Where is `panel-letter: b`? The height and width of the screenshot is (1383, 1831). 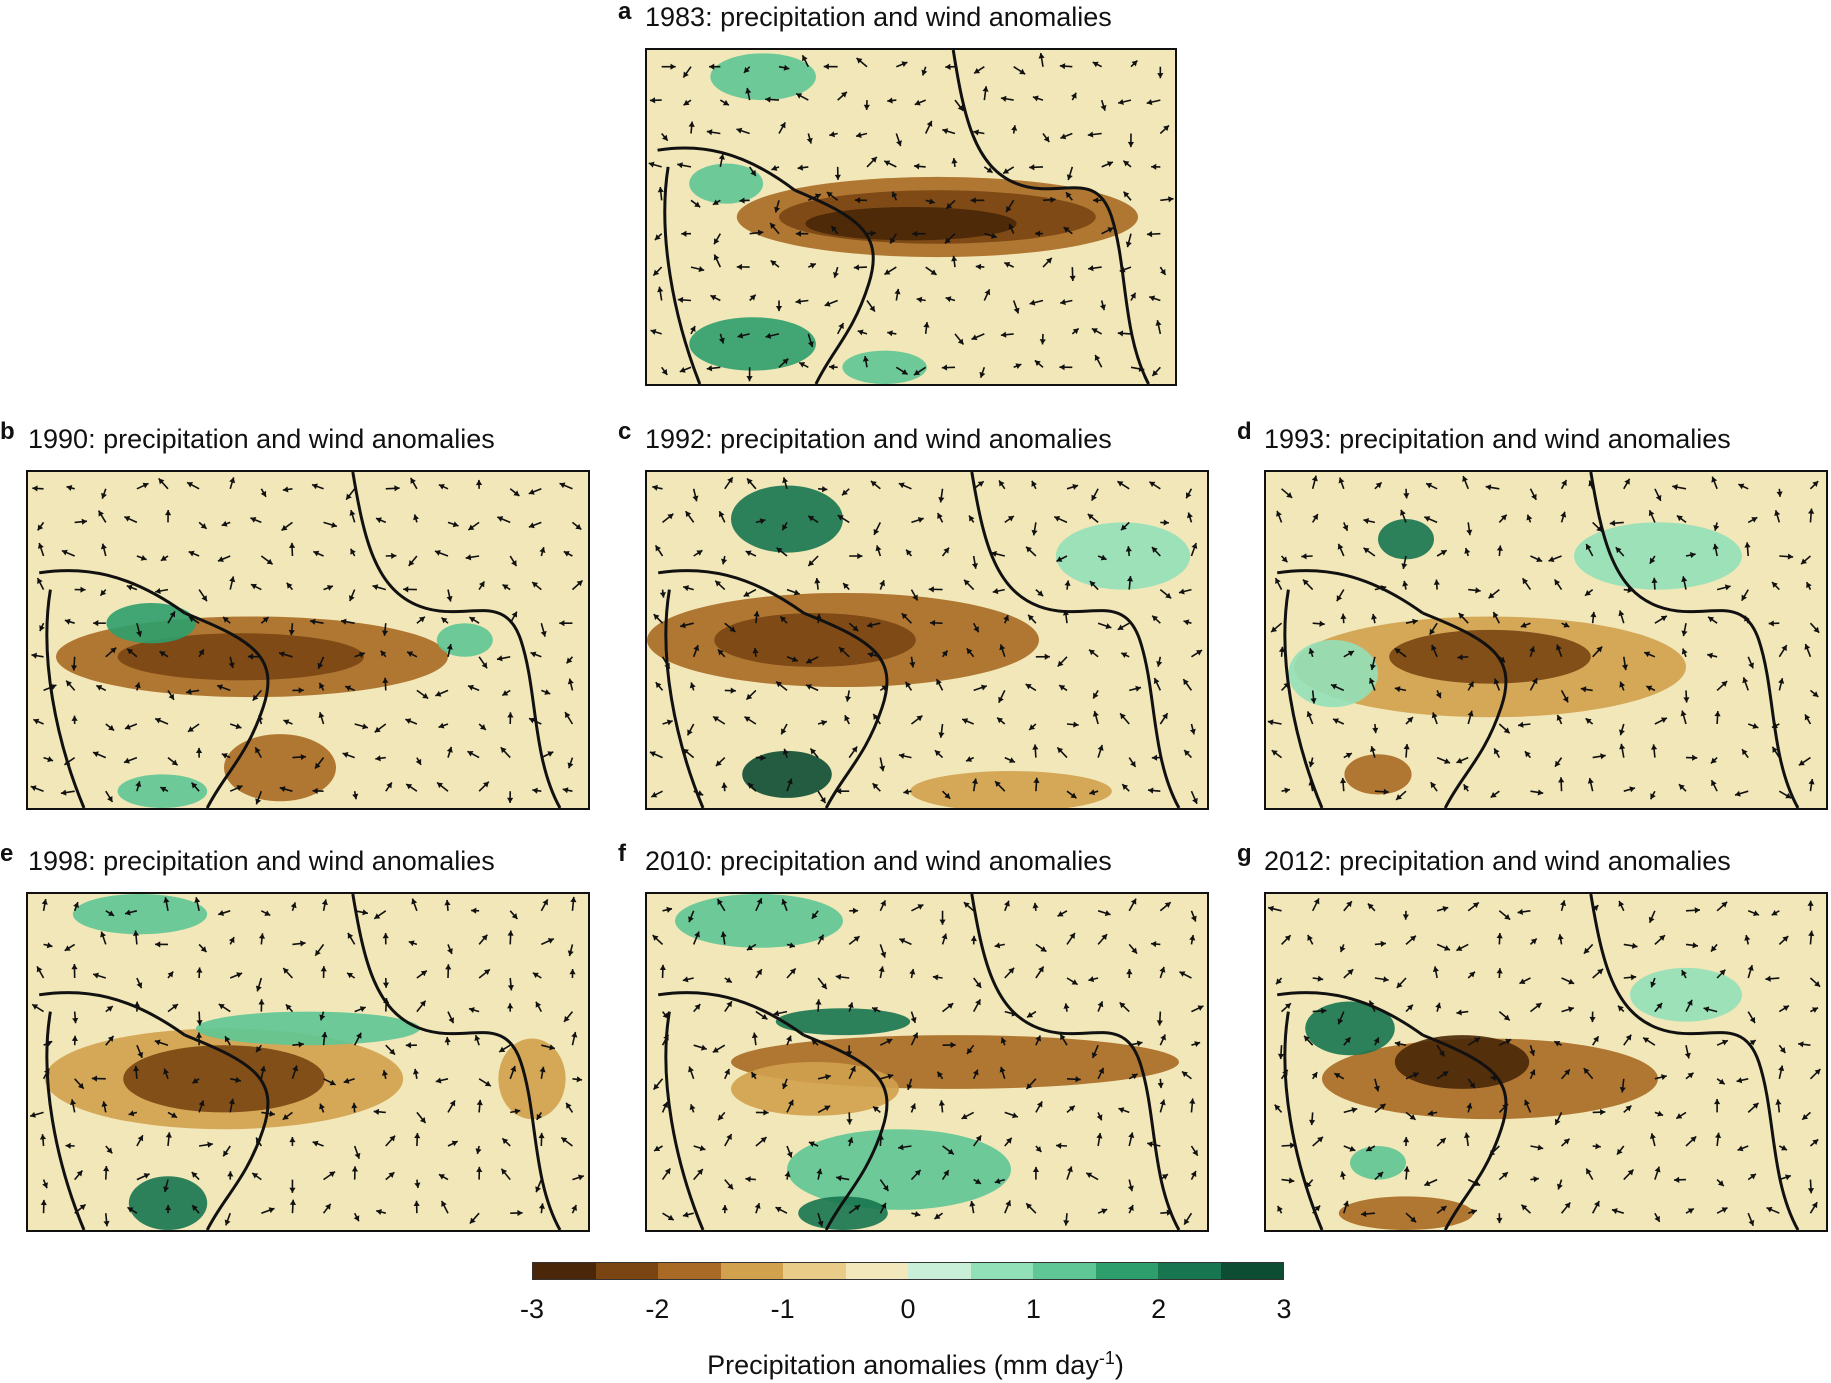
panel-letter: b is located at coordinates (7, 431).